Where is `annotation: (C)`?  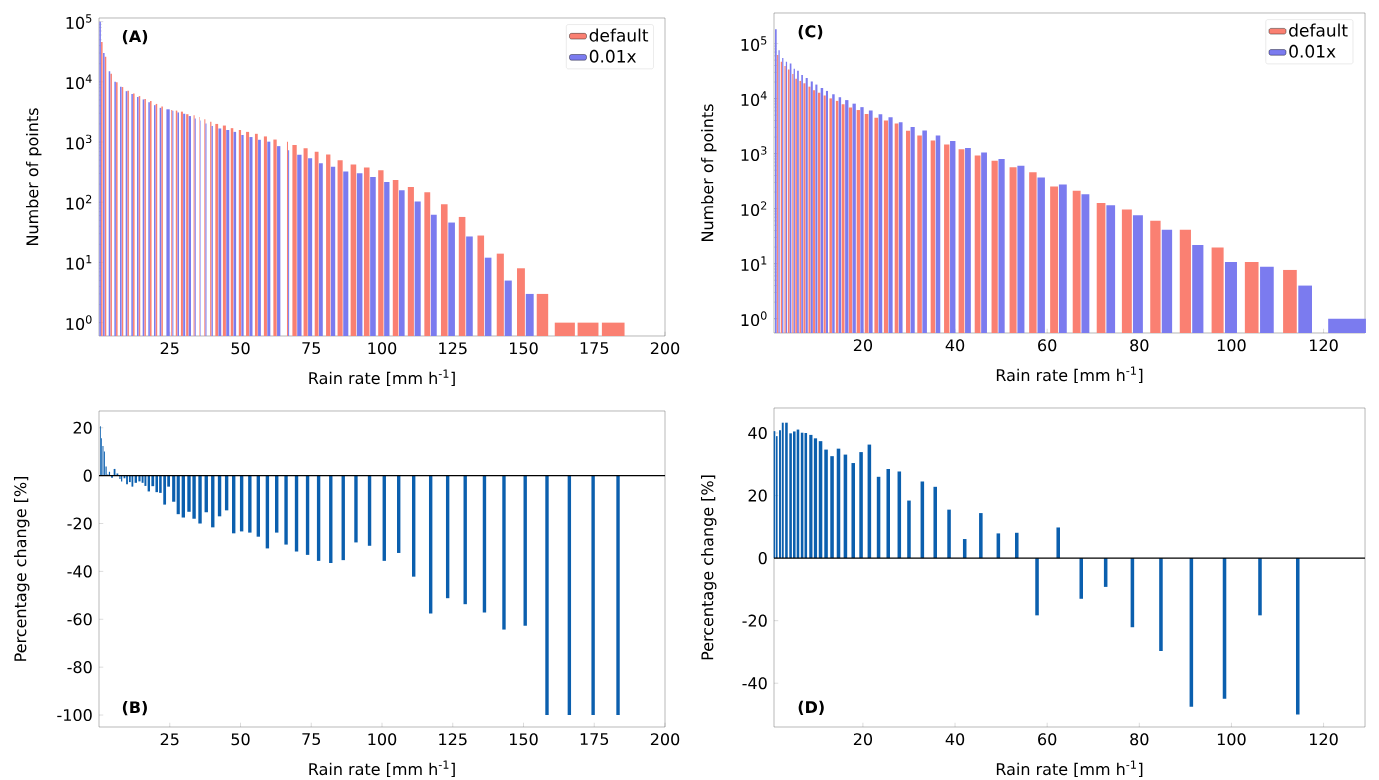 annotation: (C) is located at coordinates (810, 32).